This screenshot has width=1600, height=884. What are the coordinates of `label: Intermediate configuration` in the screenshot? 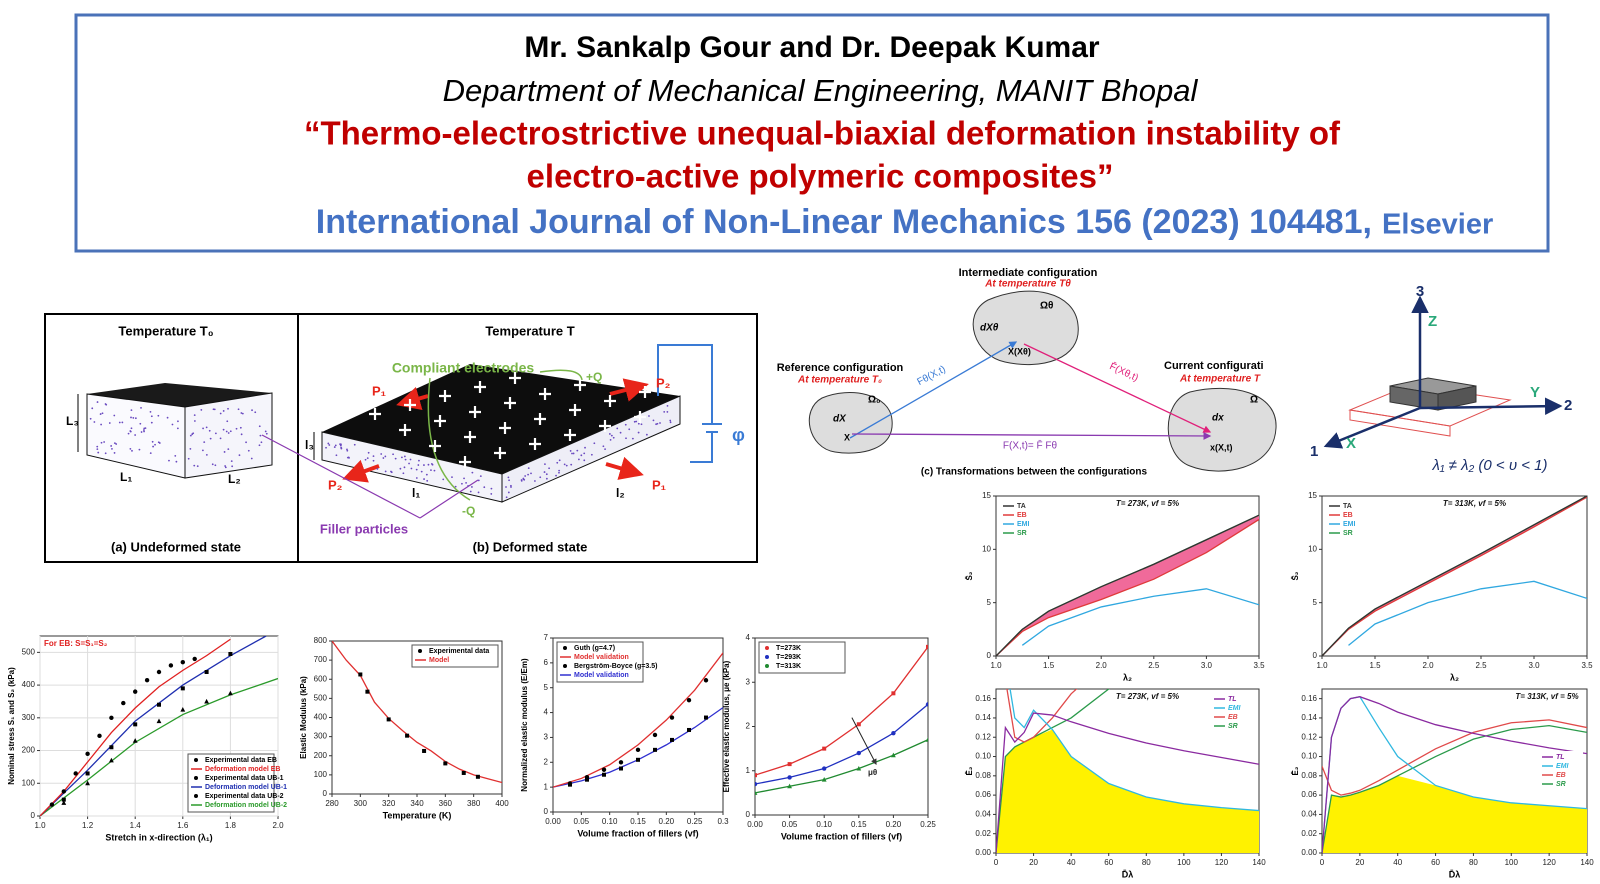 It's located at (1028, 273).